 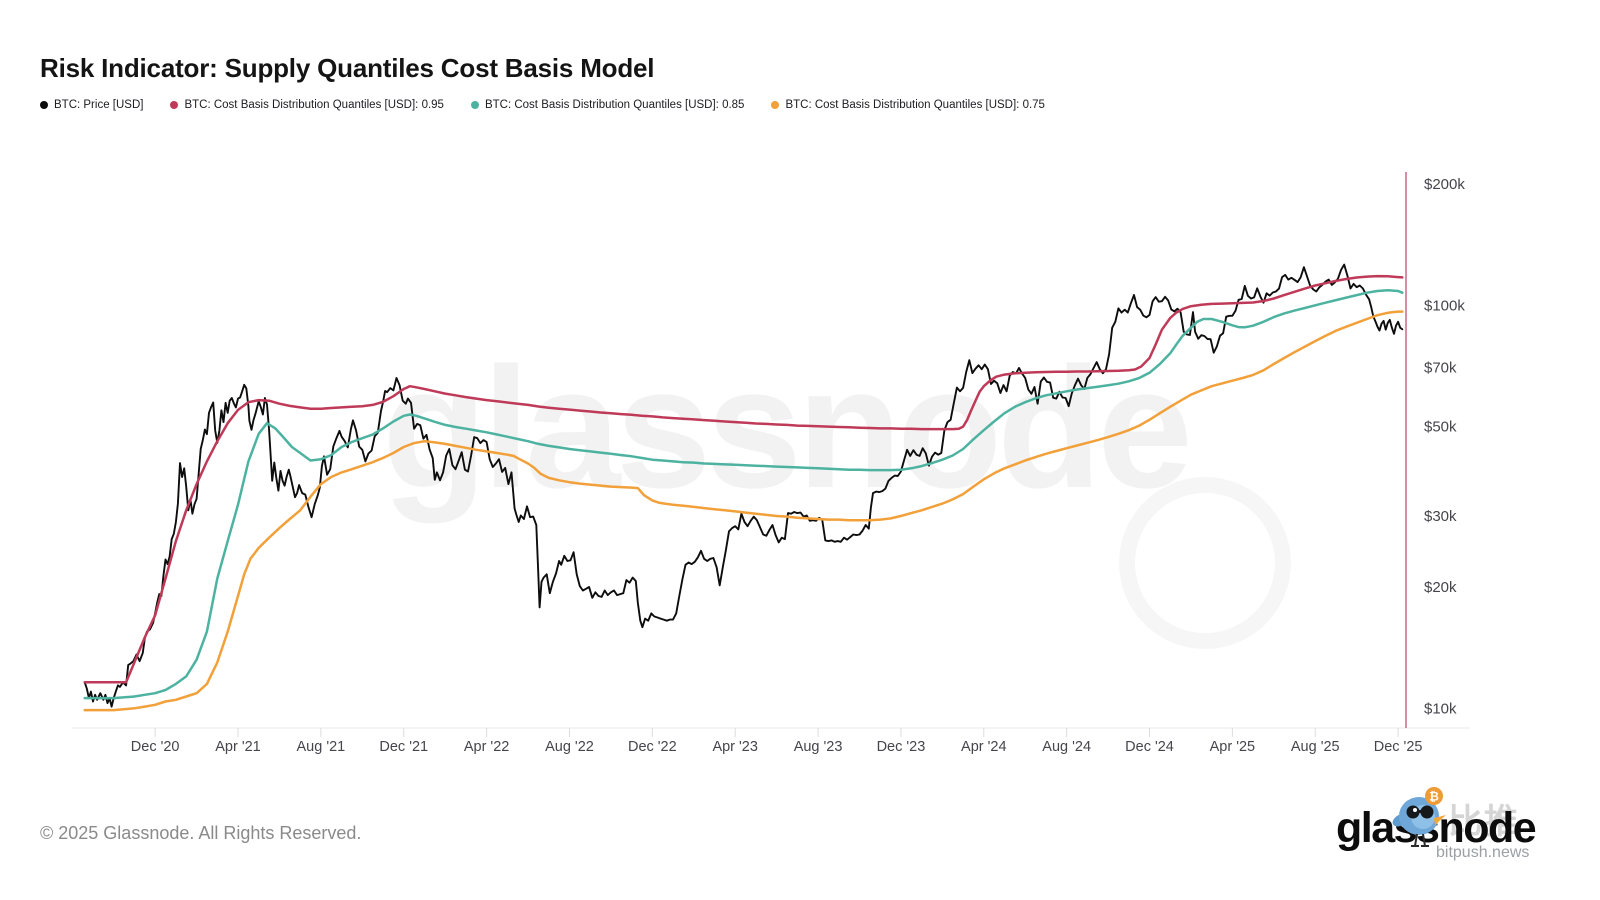 I want to click on bitpush-ring-watermark, so click(x=1205, y=563).